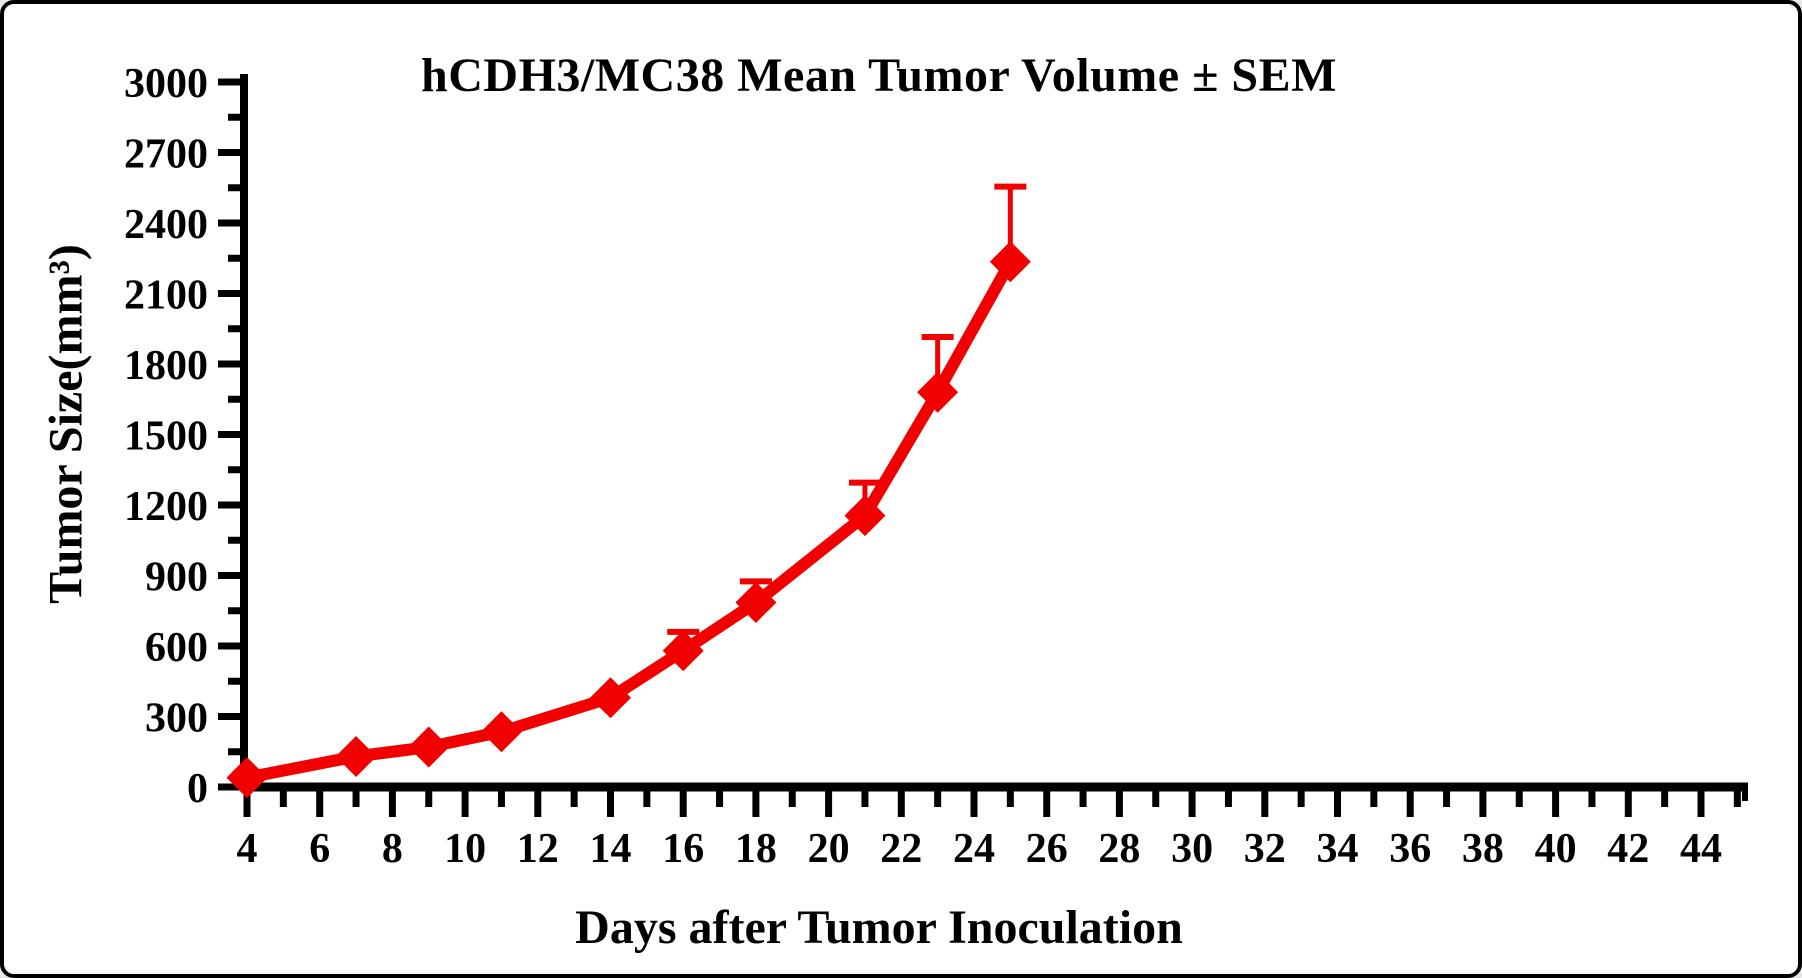  Describe the element at coordinates (1483, 849) in the screenshot. I see `x-tick-label: 38` at that location.